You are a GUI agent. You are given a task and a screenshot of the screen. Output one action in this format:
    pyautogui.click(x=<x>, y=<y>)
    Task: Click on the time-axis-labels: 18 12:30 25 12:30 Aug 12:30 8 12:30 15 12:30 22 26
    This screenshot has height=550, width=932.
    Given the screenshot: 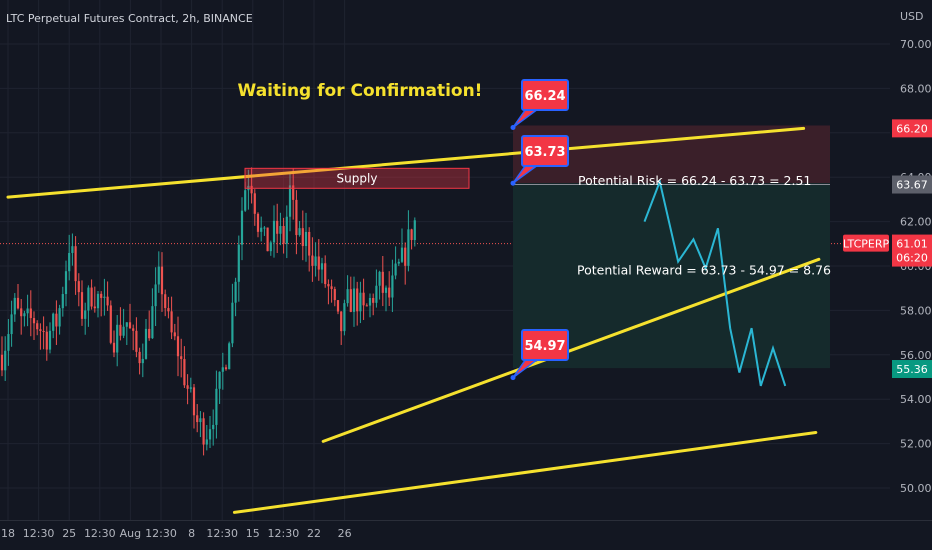 What is the action you would take?
    pyautogui.click(x=176, y=533)
    